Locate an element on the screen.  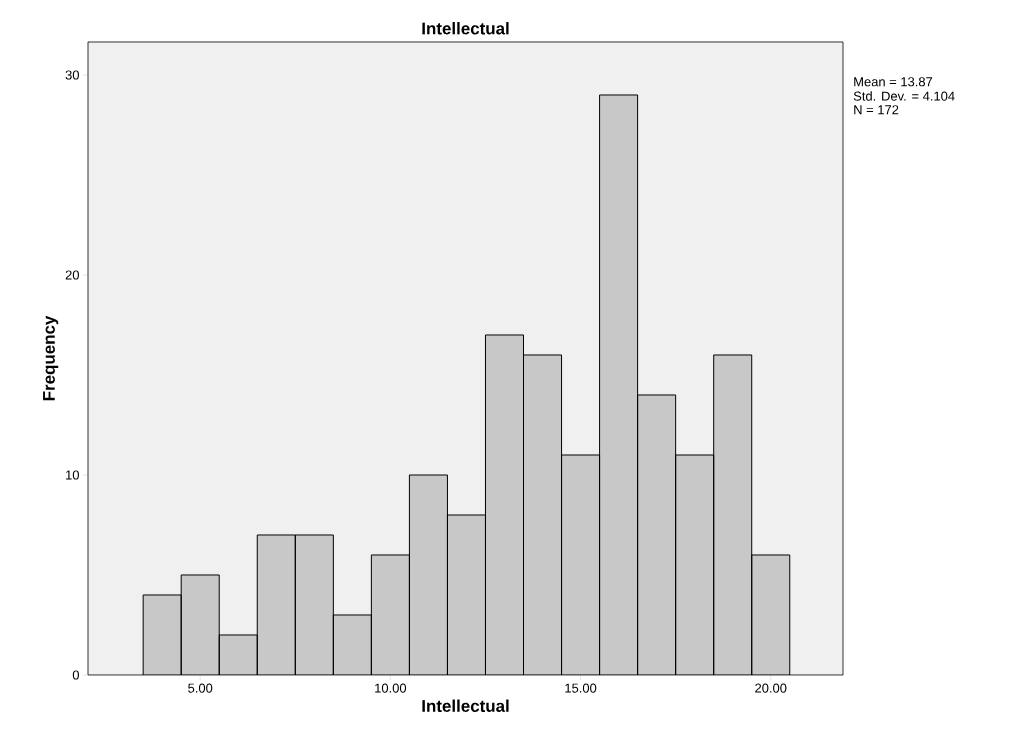
y-tick-label: 0 is located at coordinates (75, 675).